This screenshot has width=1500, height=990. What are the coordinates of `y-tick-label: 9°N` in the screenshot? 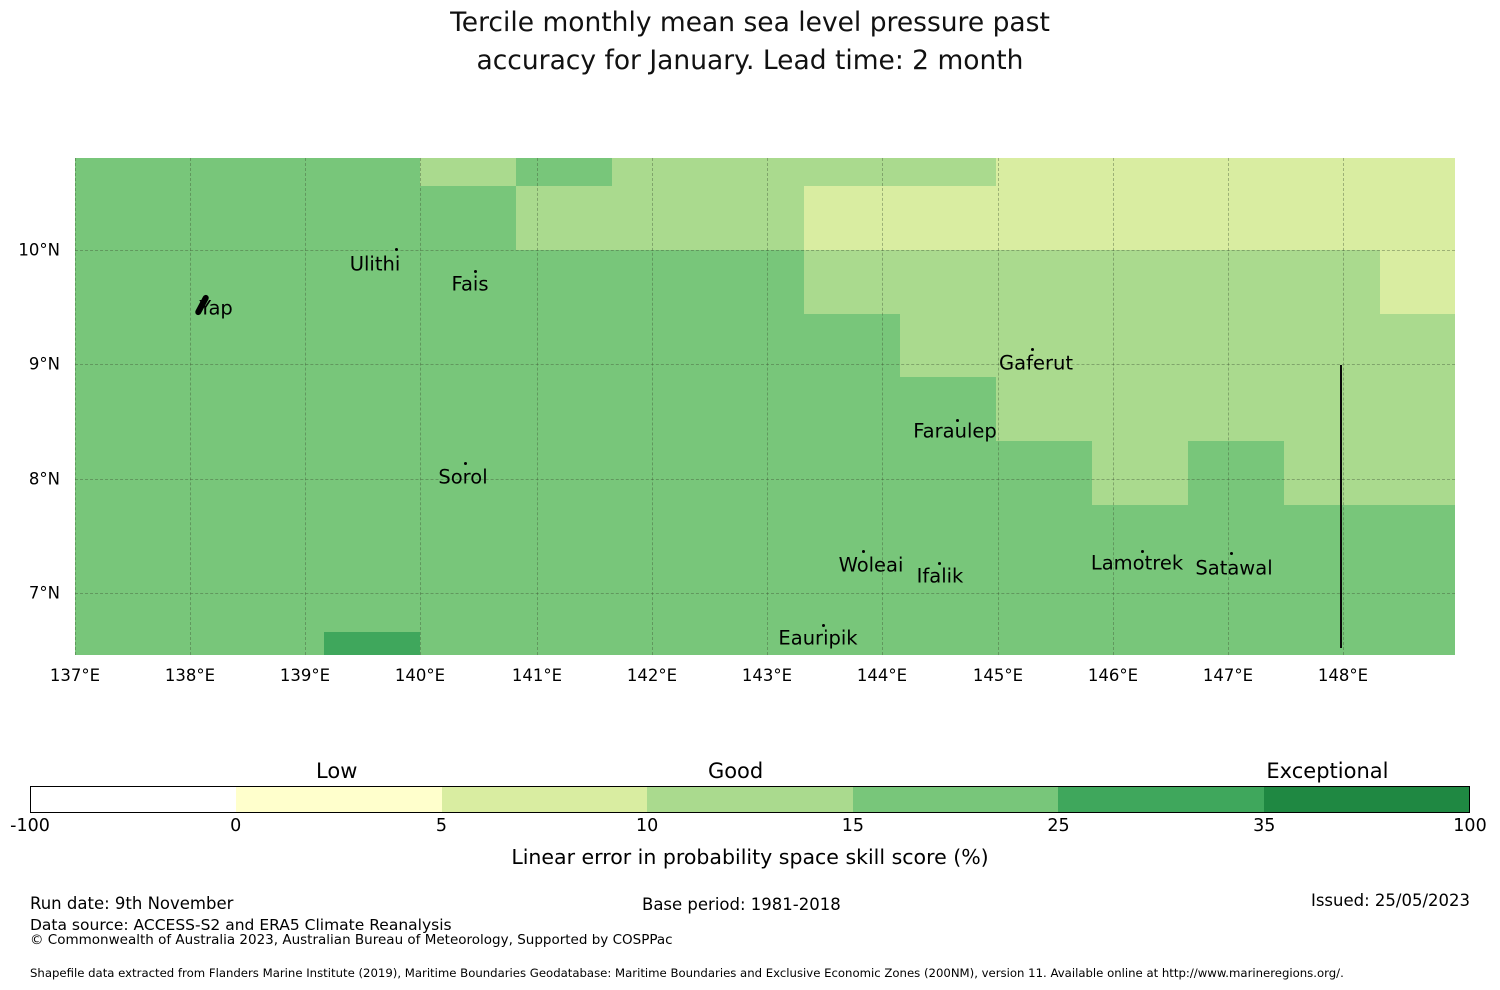 It's located at (44, 364).